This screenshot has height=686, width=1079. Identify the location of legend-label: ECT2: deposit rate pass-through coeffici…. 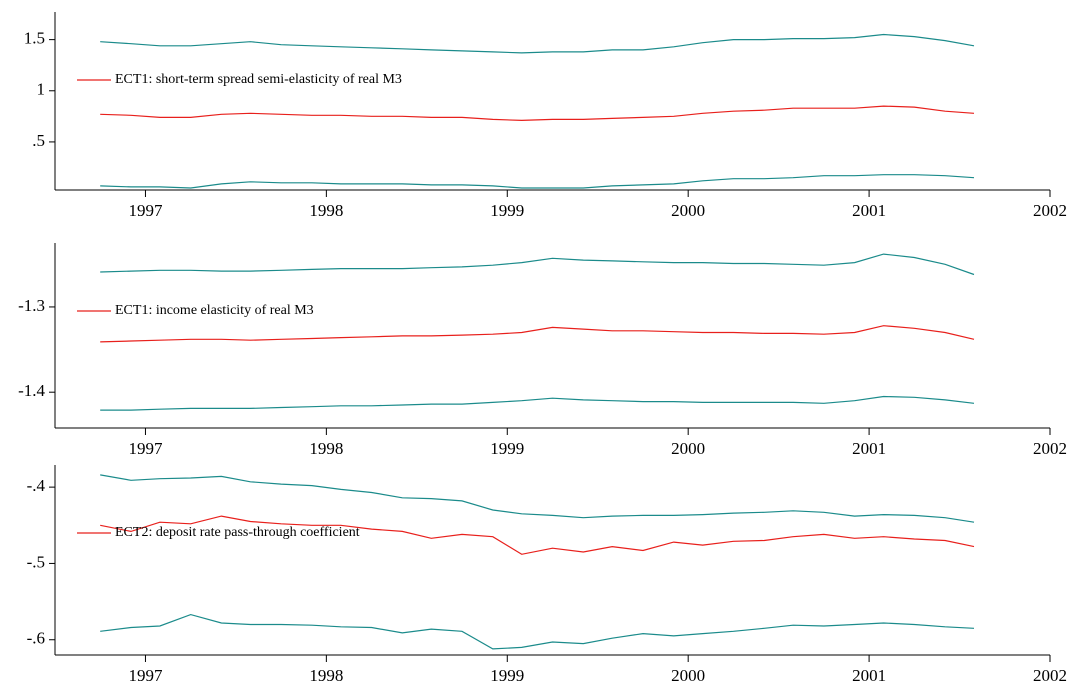
(237, 532).